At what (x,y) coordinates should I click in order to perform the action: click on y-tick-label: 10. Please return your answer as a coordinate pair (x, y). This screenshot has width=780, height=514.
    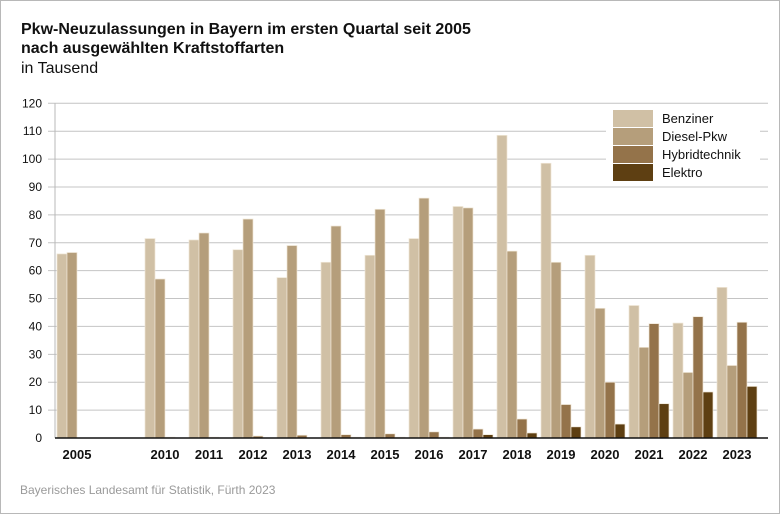
    Looking at the image, I should click on (36, 410).